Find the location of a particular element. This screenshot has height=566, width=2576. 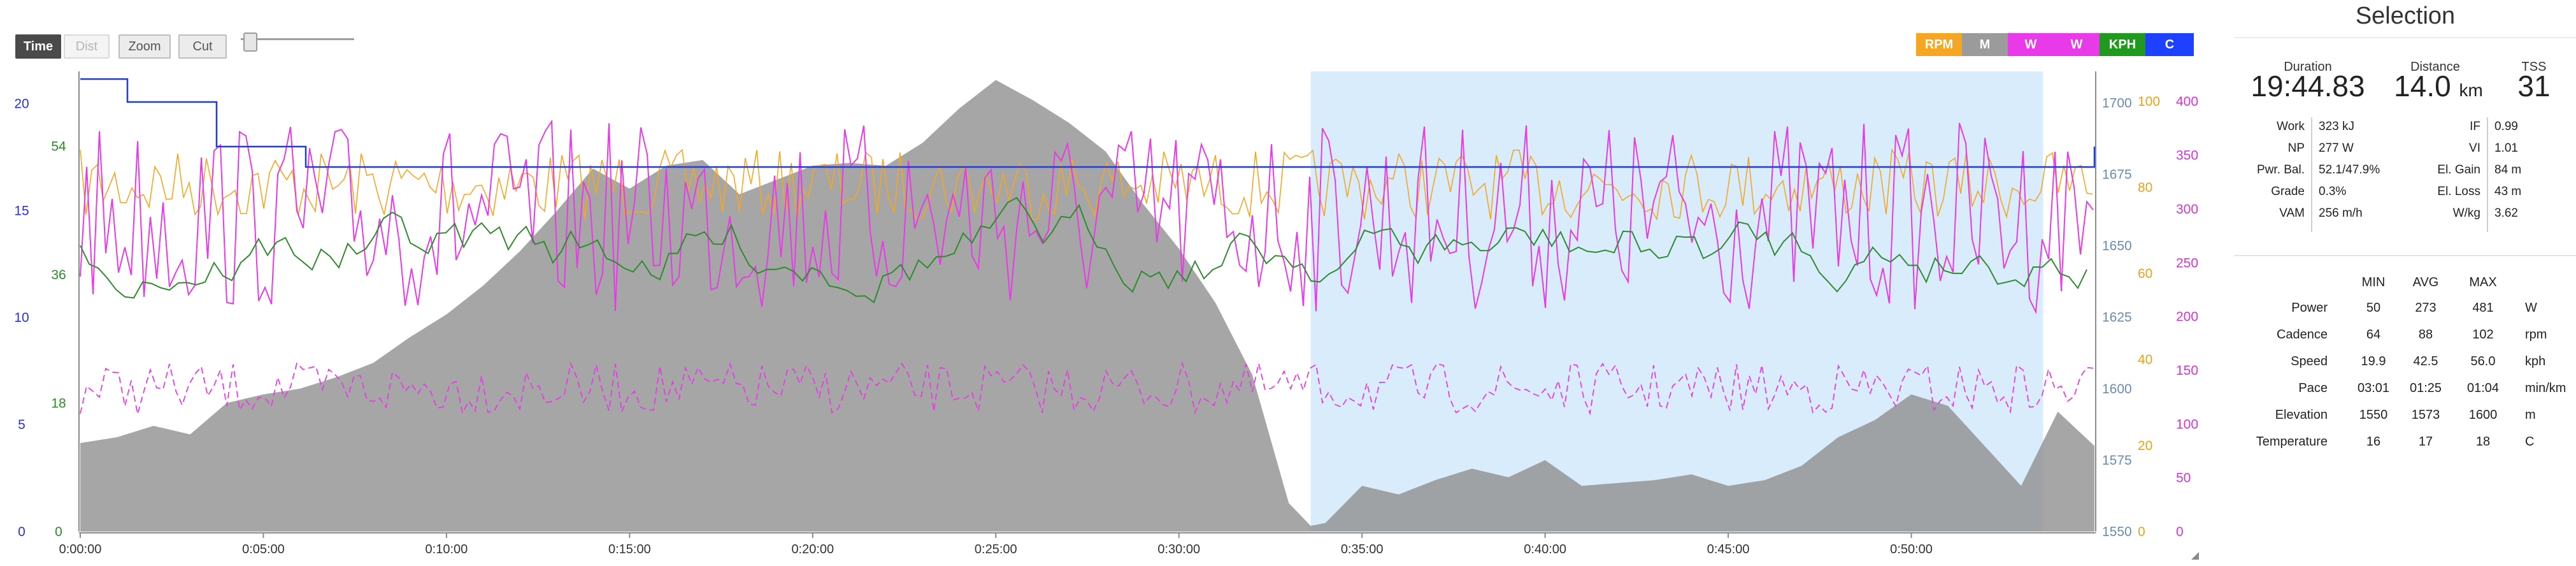

x-tick-label: 0:30:00 is located at coordinates (1178, 549).